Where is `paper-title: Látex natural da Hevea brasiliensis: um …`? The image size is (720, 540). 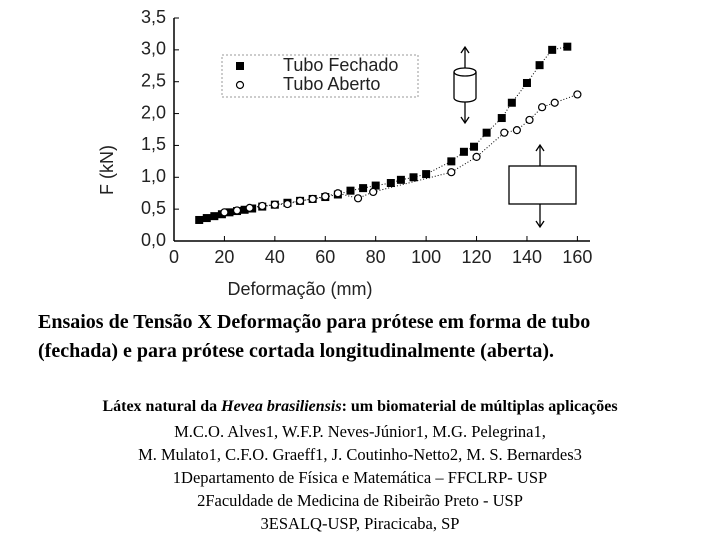
paper-title: Látex natural da Hevea brasiliensis: um … is located at coordinates (360, 407).